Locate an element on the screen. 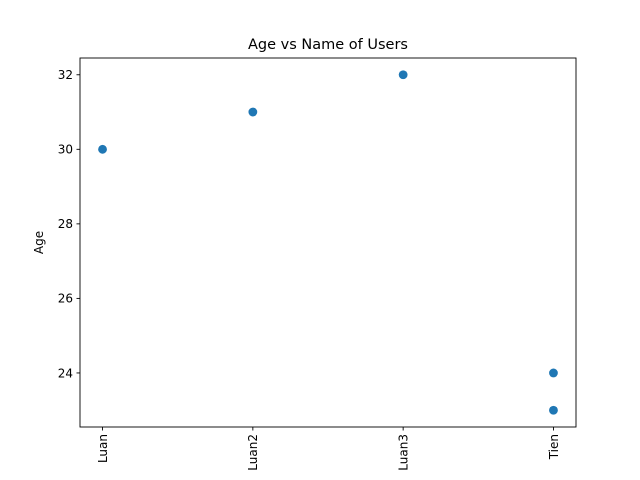 This screenshot has width=640, height=480. y-tick-label: 24 is located at coordinates (65, 373).